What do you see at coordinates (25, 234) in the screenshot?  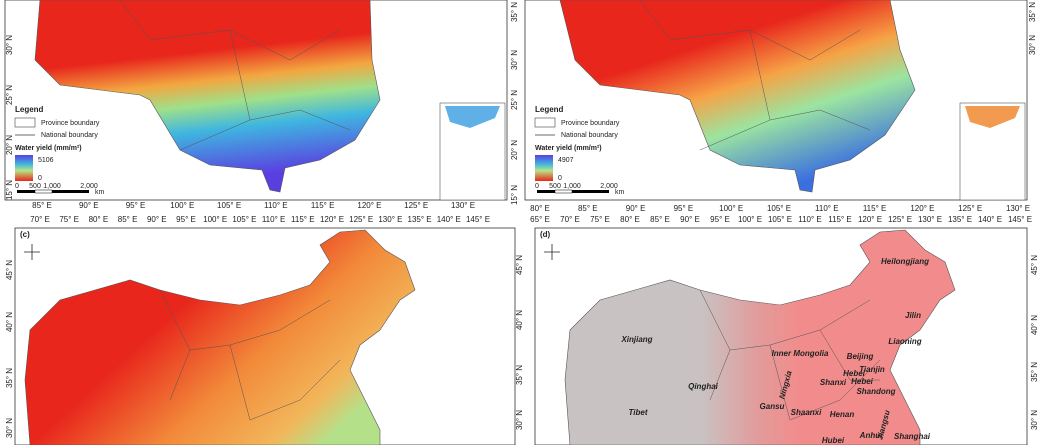 I see `panel-label: (c)` at bounding box center [25, 234].